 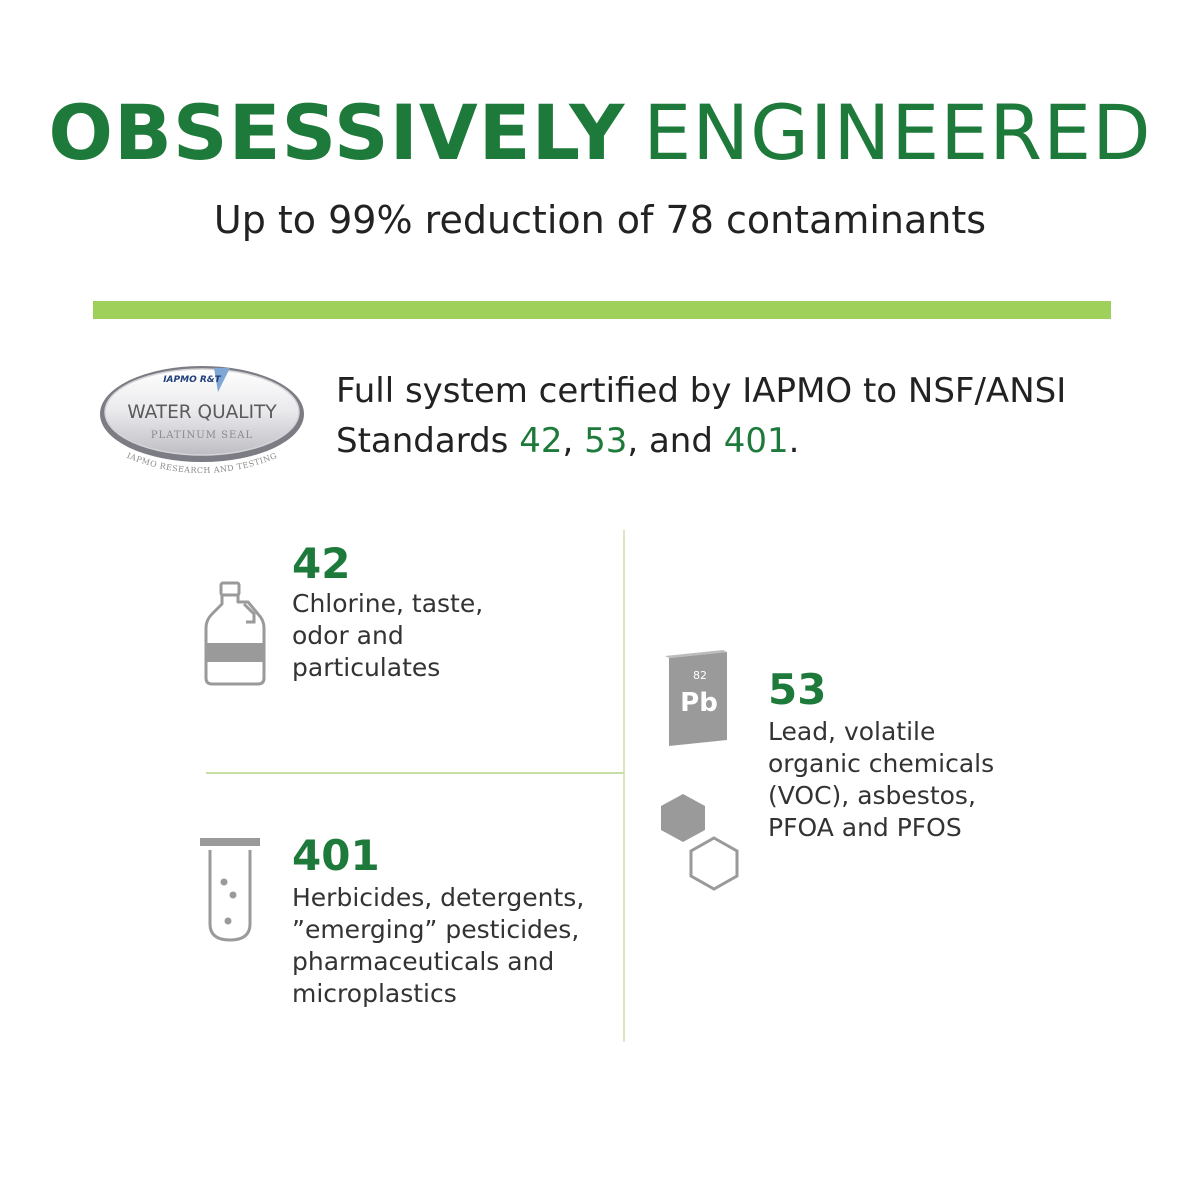 What do you see at coordinates (573, 441) in the screenshot?
I see `cert-sep-1: ,` at bounding box center [573, 441].